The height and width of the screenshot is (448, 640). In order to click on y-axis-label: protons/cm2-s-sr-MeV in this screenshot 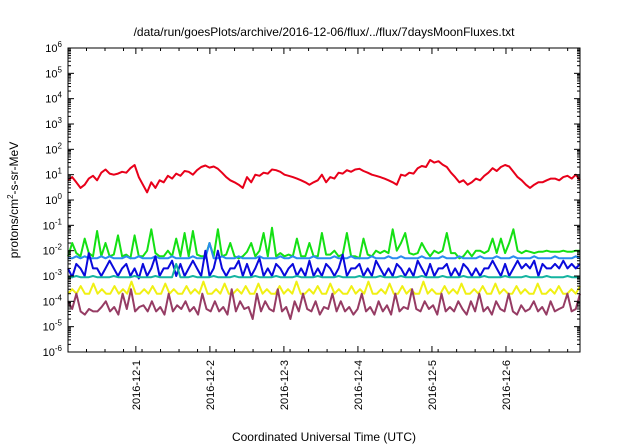, I will do `click(13, 200)`.